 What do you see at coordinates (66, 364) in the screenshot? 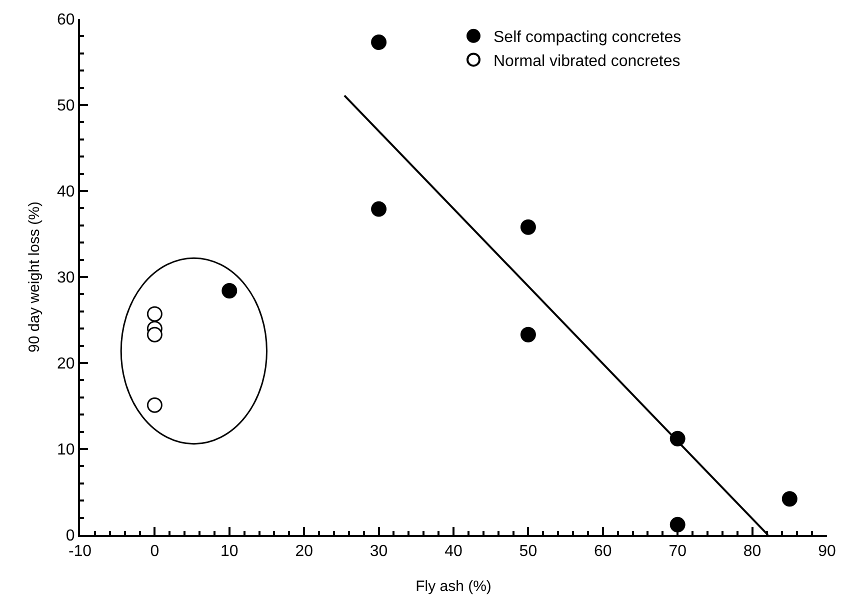
I see `y-tick-label: 20` at bounding box center [66, 364].